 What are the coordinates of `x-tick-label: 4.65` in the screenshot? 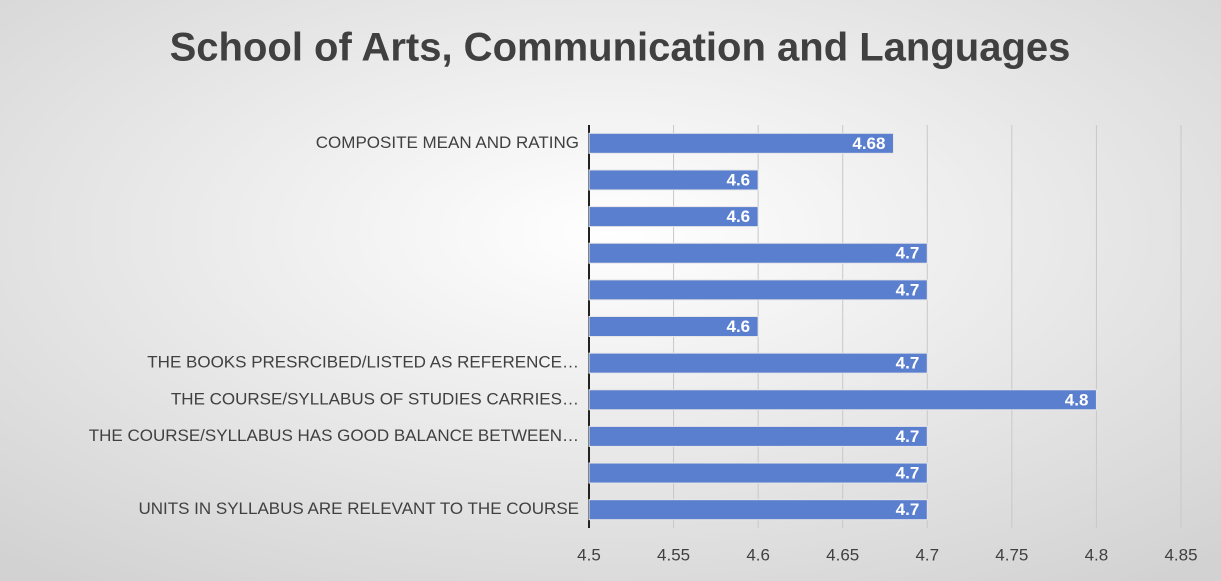 It's located at (842, 554).